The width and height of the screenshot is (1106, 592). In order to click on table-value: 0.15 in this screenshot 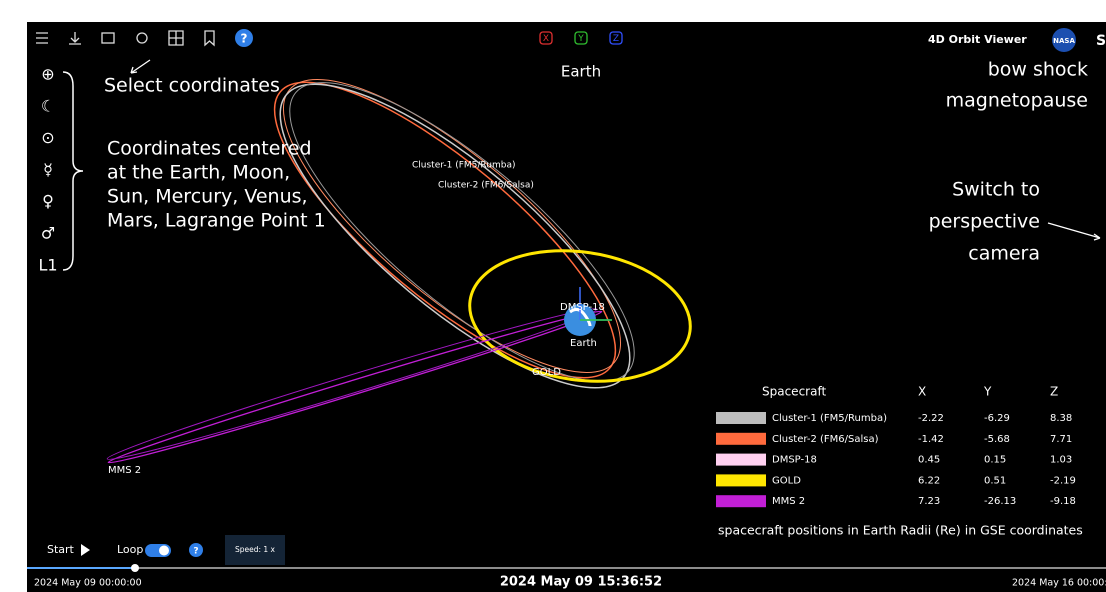, I will do `click(995, 460)`.